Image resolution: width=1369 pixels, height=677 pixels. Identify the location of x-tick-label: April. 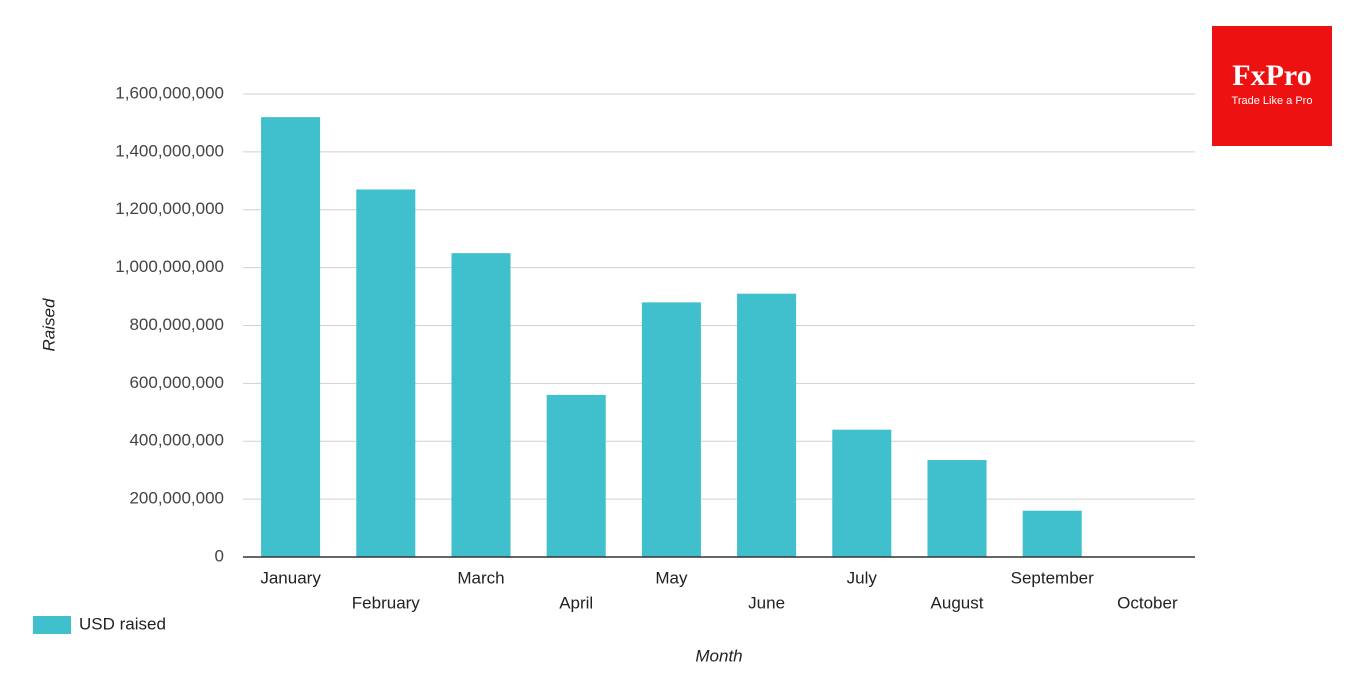
(576, 602).